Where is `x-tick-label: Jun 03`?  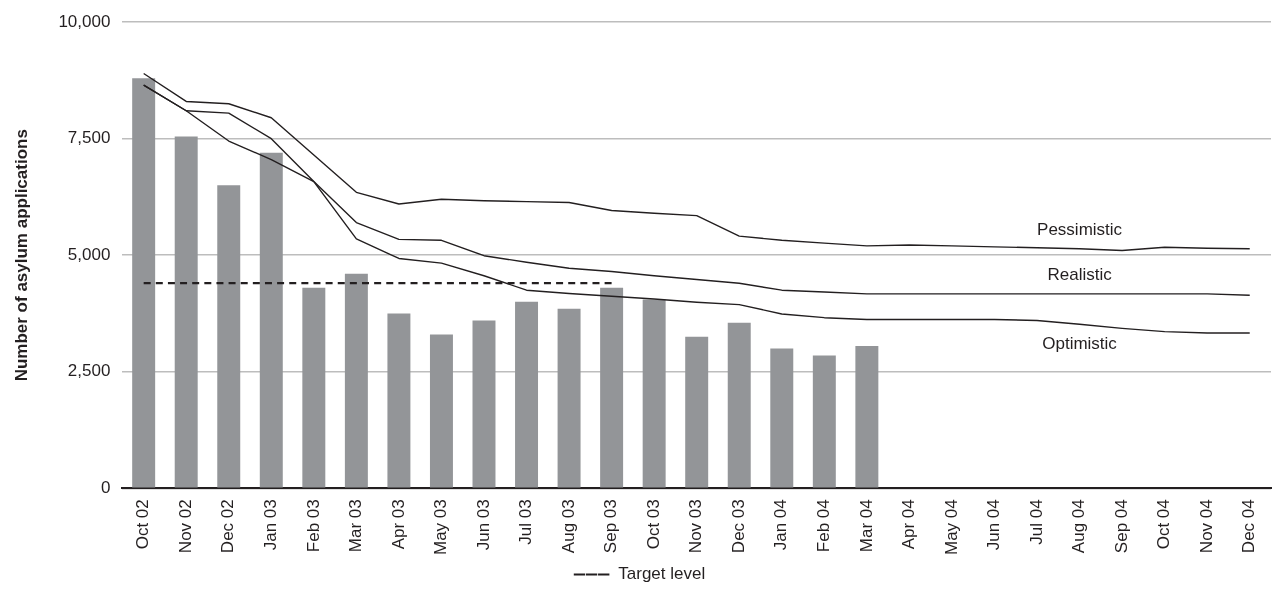
x-tick-label: Jun 03 is located at coordinates (483, 525).